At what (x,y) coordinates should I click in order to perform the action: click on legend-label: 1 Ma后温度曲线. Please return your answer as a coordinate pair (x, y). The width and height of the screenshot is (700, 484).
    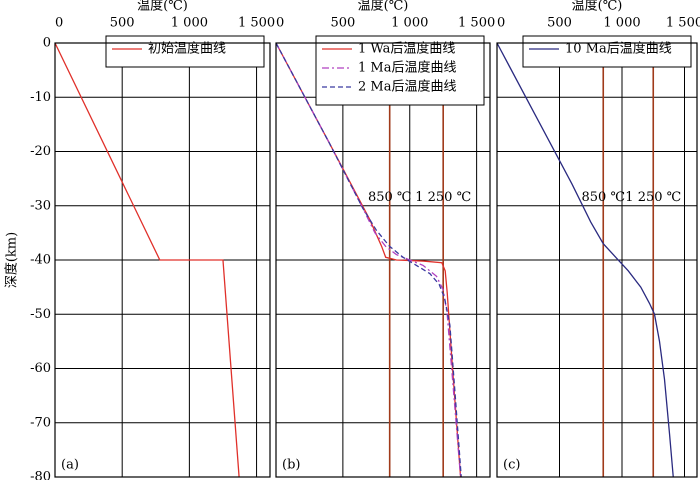
    Looking at the image, I should click on (407, 68).